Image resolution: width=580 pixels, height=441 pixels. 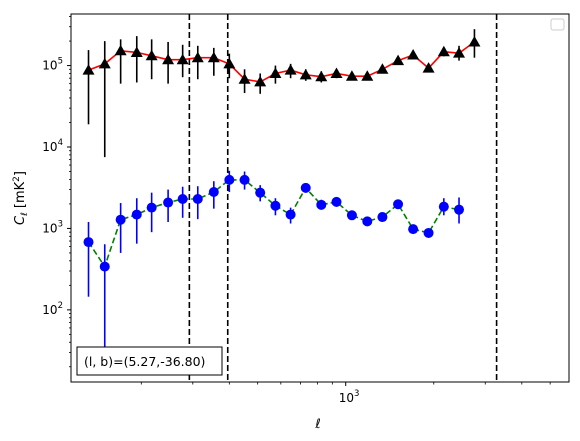 I want to click on x-axis-label: ℓ, so click(x=317, y=424).